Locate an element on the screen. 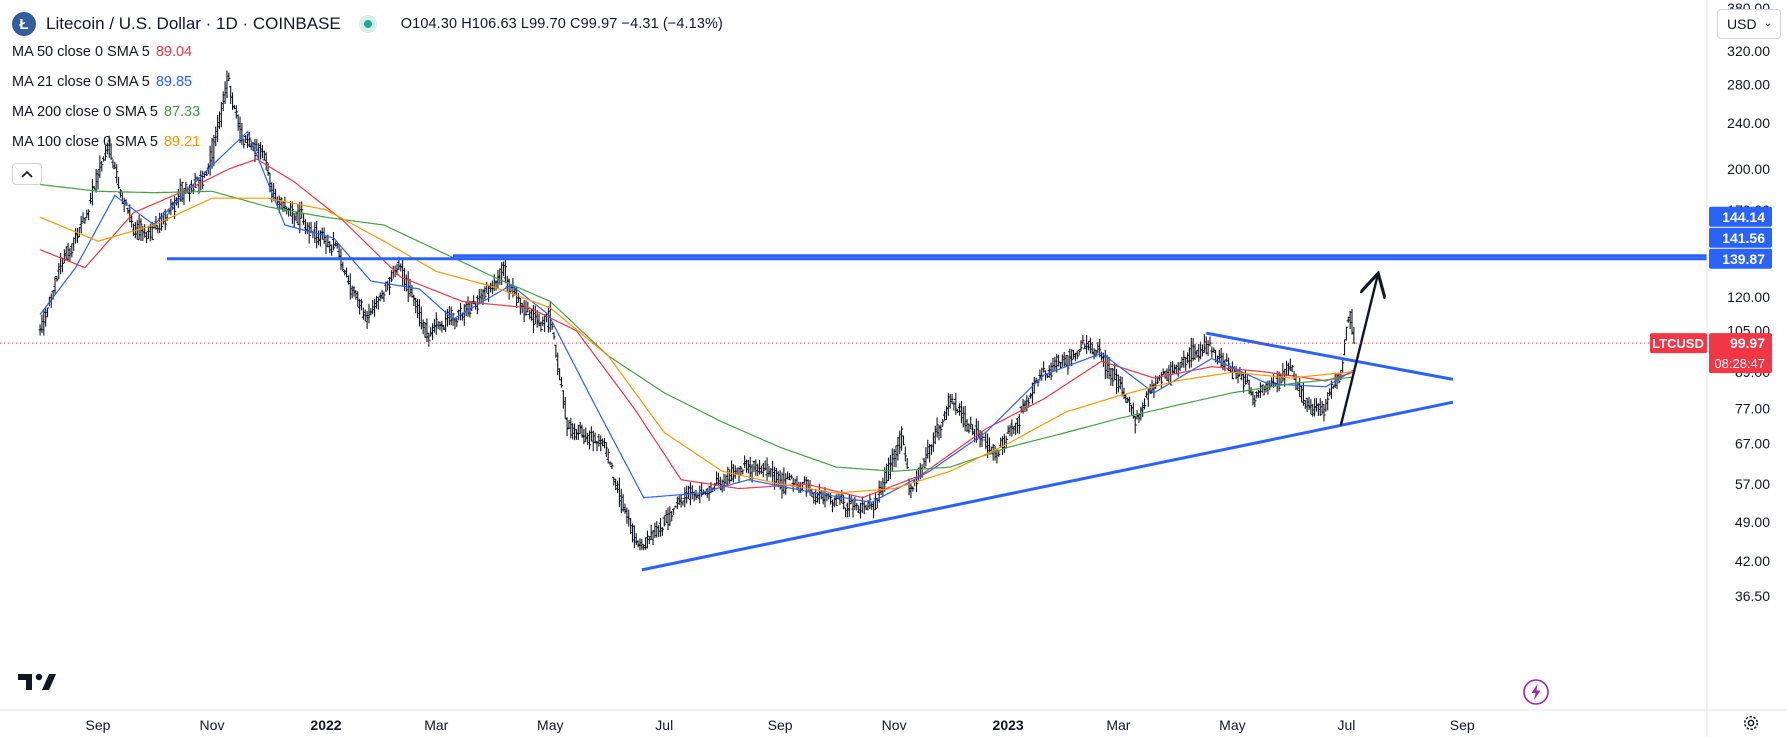 This screenshot has width=1787, height=737. level-price-tag: 141.56 is located at coordinates (1740, 237).